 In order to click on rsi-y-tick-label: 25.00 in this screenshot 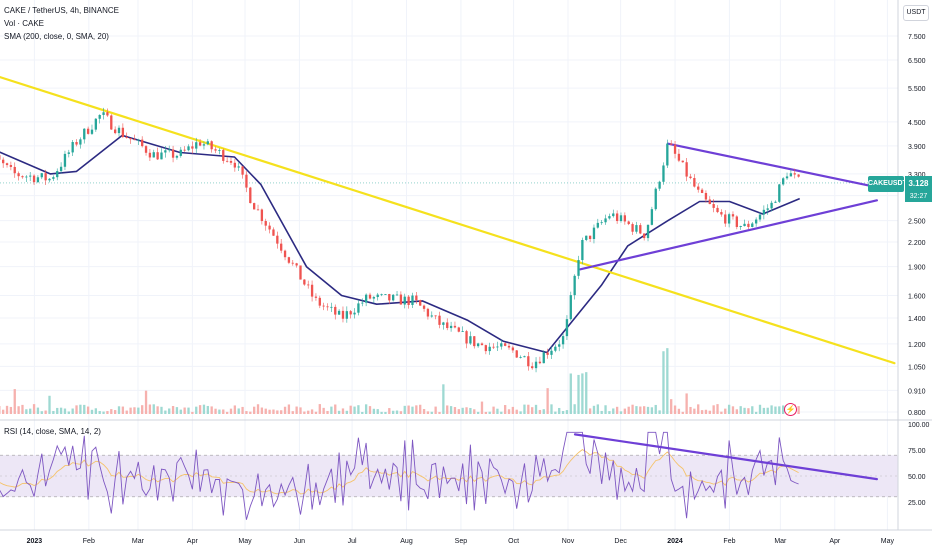, I will do `click(917, 503)`.